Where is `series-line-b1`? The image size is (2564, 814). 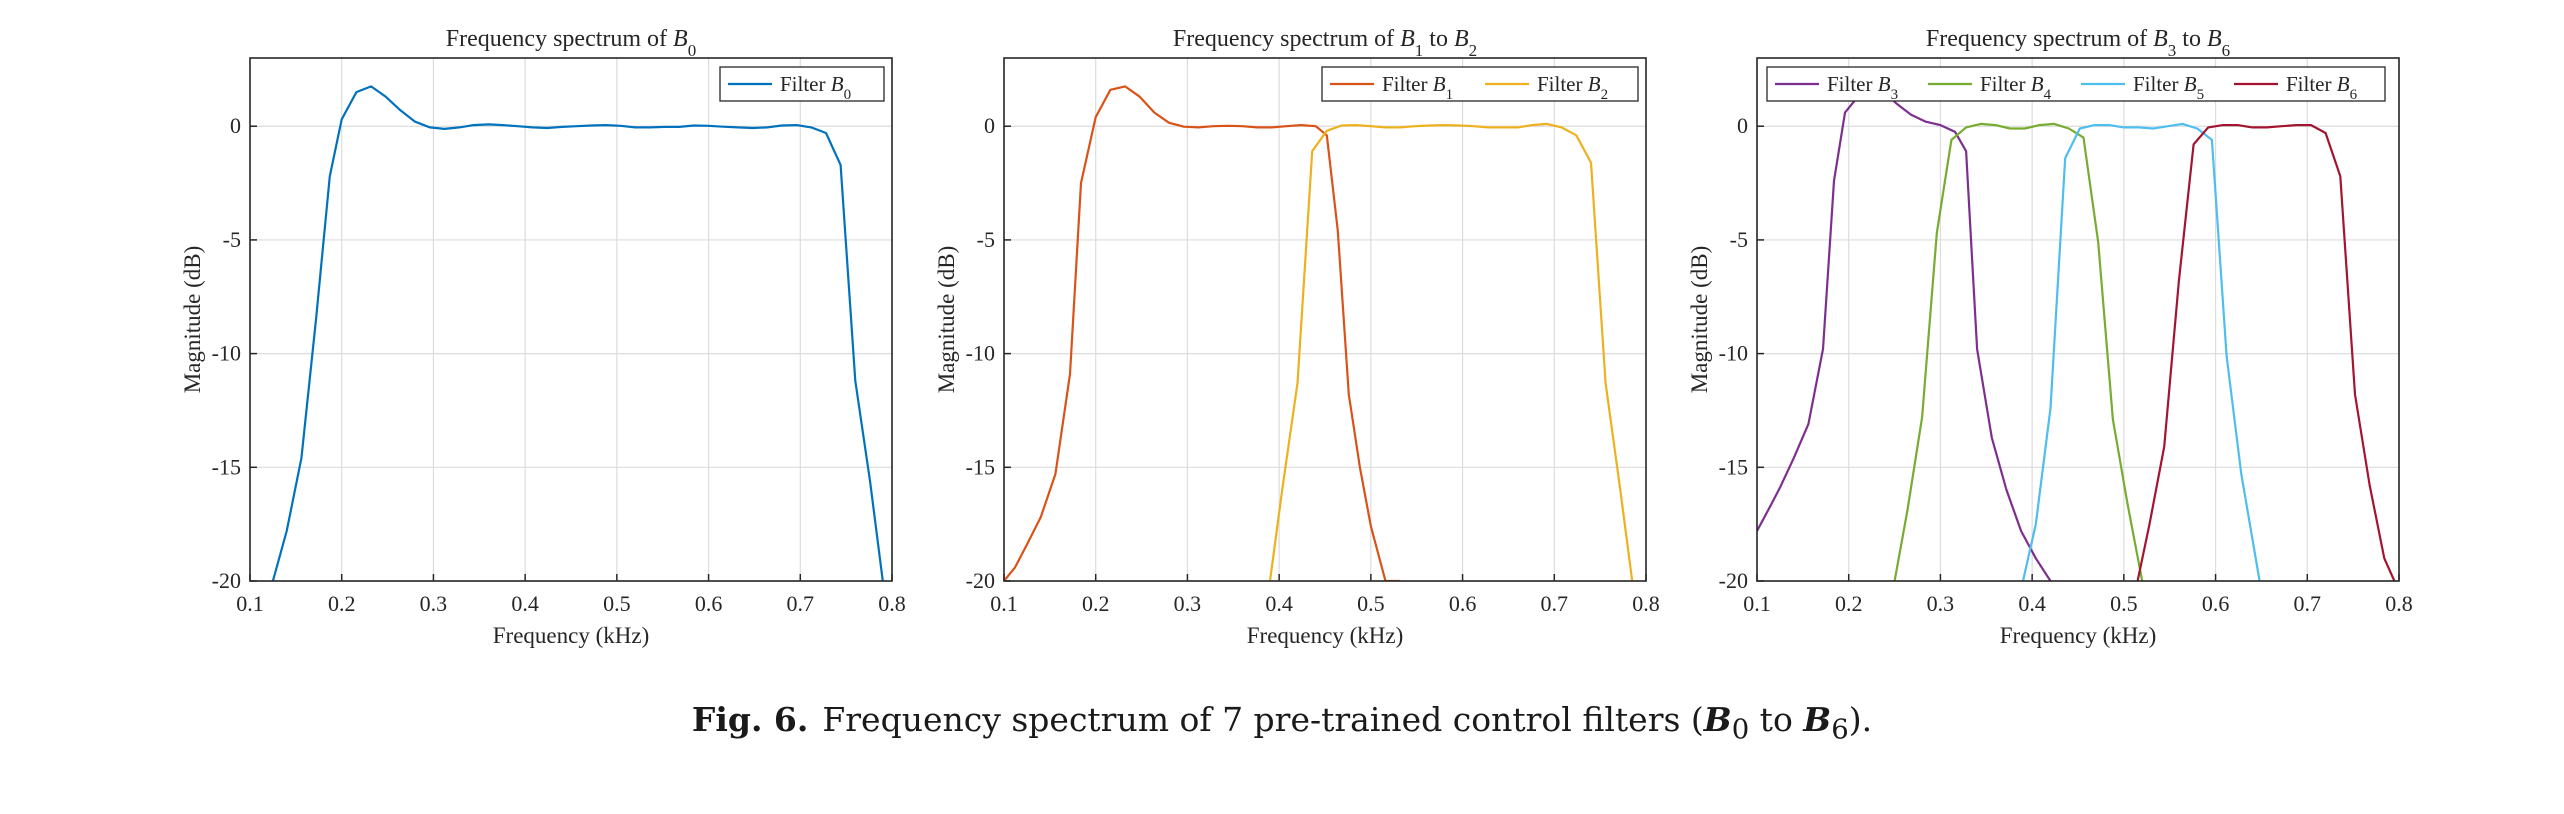
series-line-b1 is located at coordinates (1202, 333).